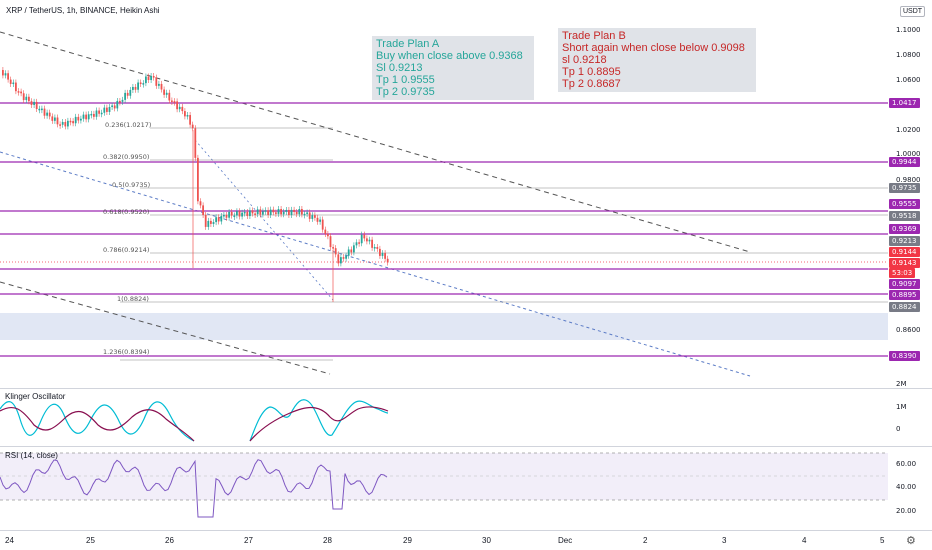 This screenshot has width=932, height=550. What do you see at coordinates (910, 488) in the screenshot?
I see `rsi-axis: 60.00 40.00 20.00` at bounding box center [910, 488].